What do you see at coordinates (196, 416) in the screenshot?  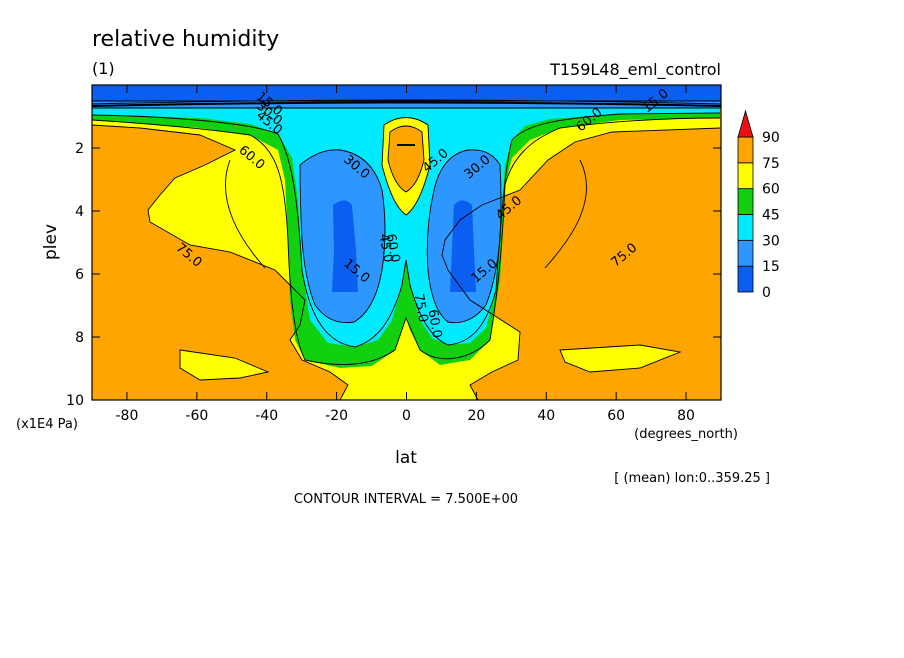 I see `x-tick-label: -60` at bounding box center [196, 416].